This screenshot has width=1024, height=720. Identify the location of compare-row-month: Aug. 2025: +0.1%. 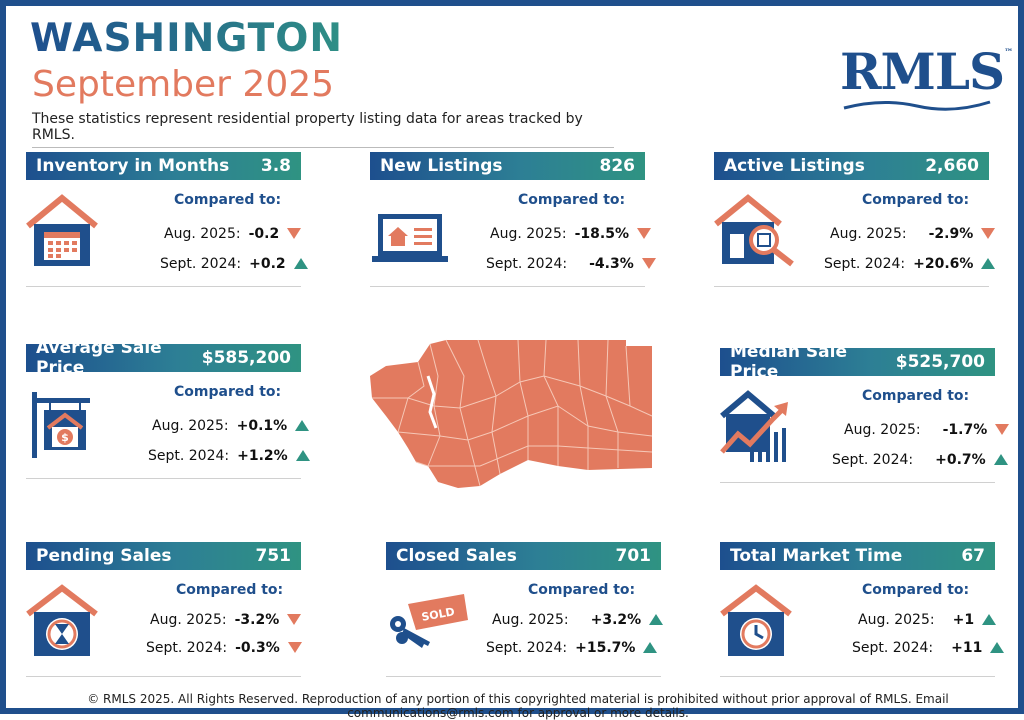
(231, 426).